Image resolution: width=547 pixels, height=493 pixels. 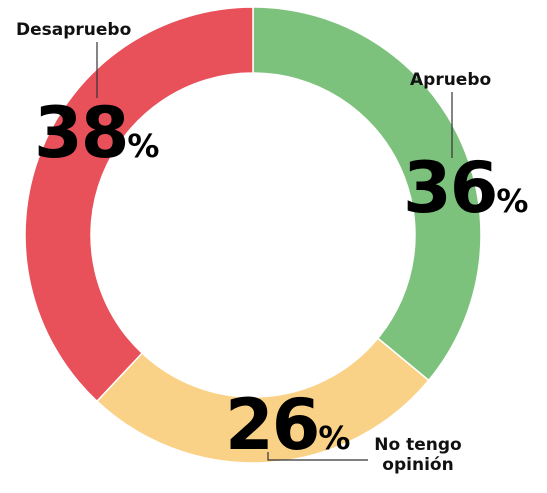 I want to click on category-label: Apruebo, so click(x=451, y=80).